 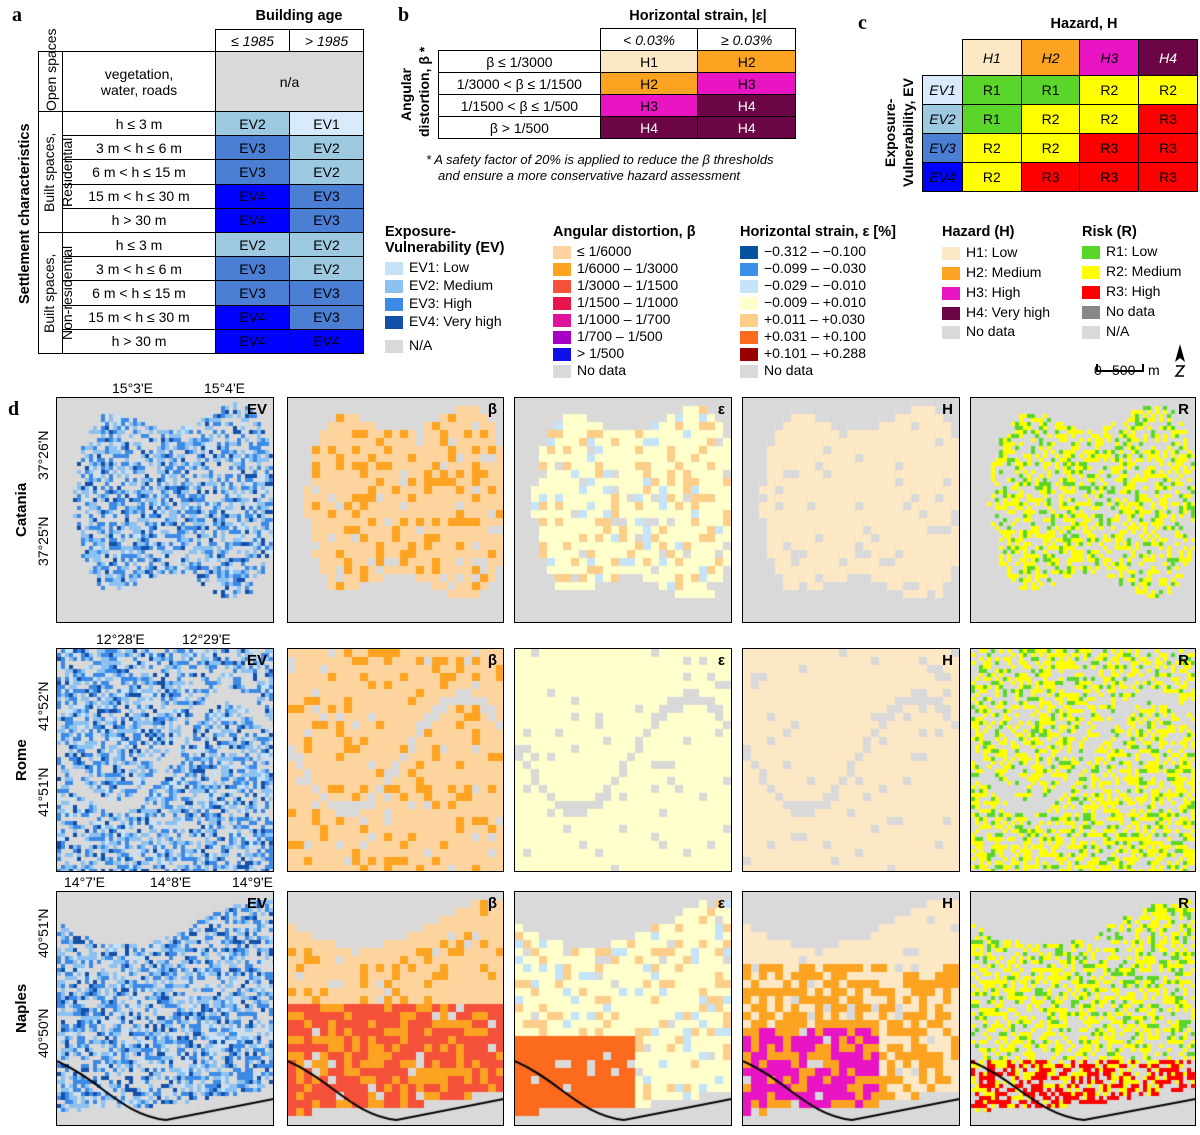 I want to click on risk-cell-2-3: R3, so click(x=1168, y=148).